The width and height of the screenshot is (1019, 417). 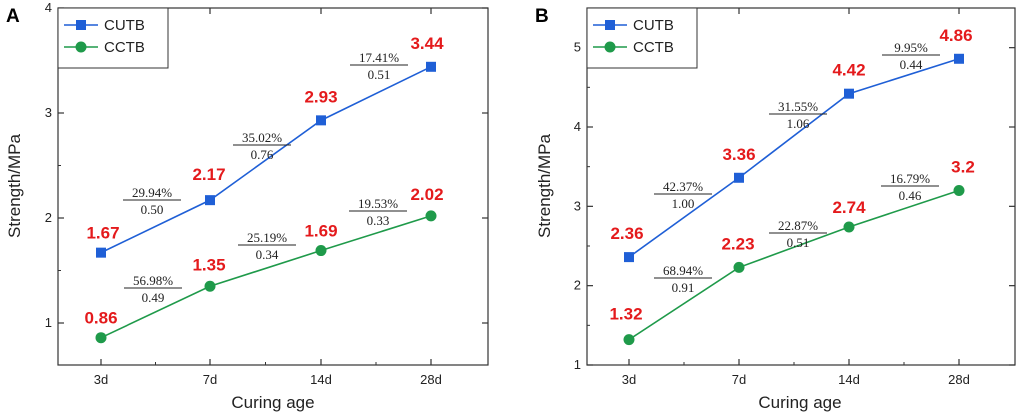 What do you see at coordinates (379, 57) in the screenshot?
I see `growth-percent-label: 17.41%` at bounding box center [379, 57].